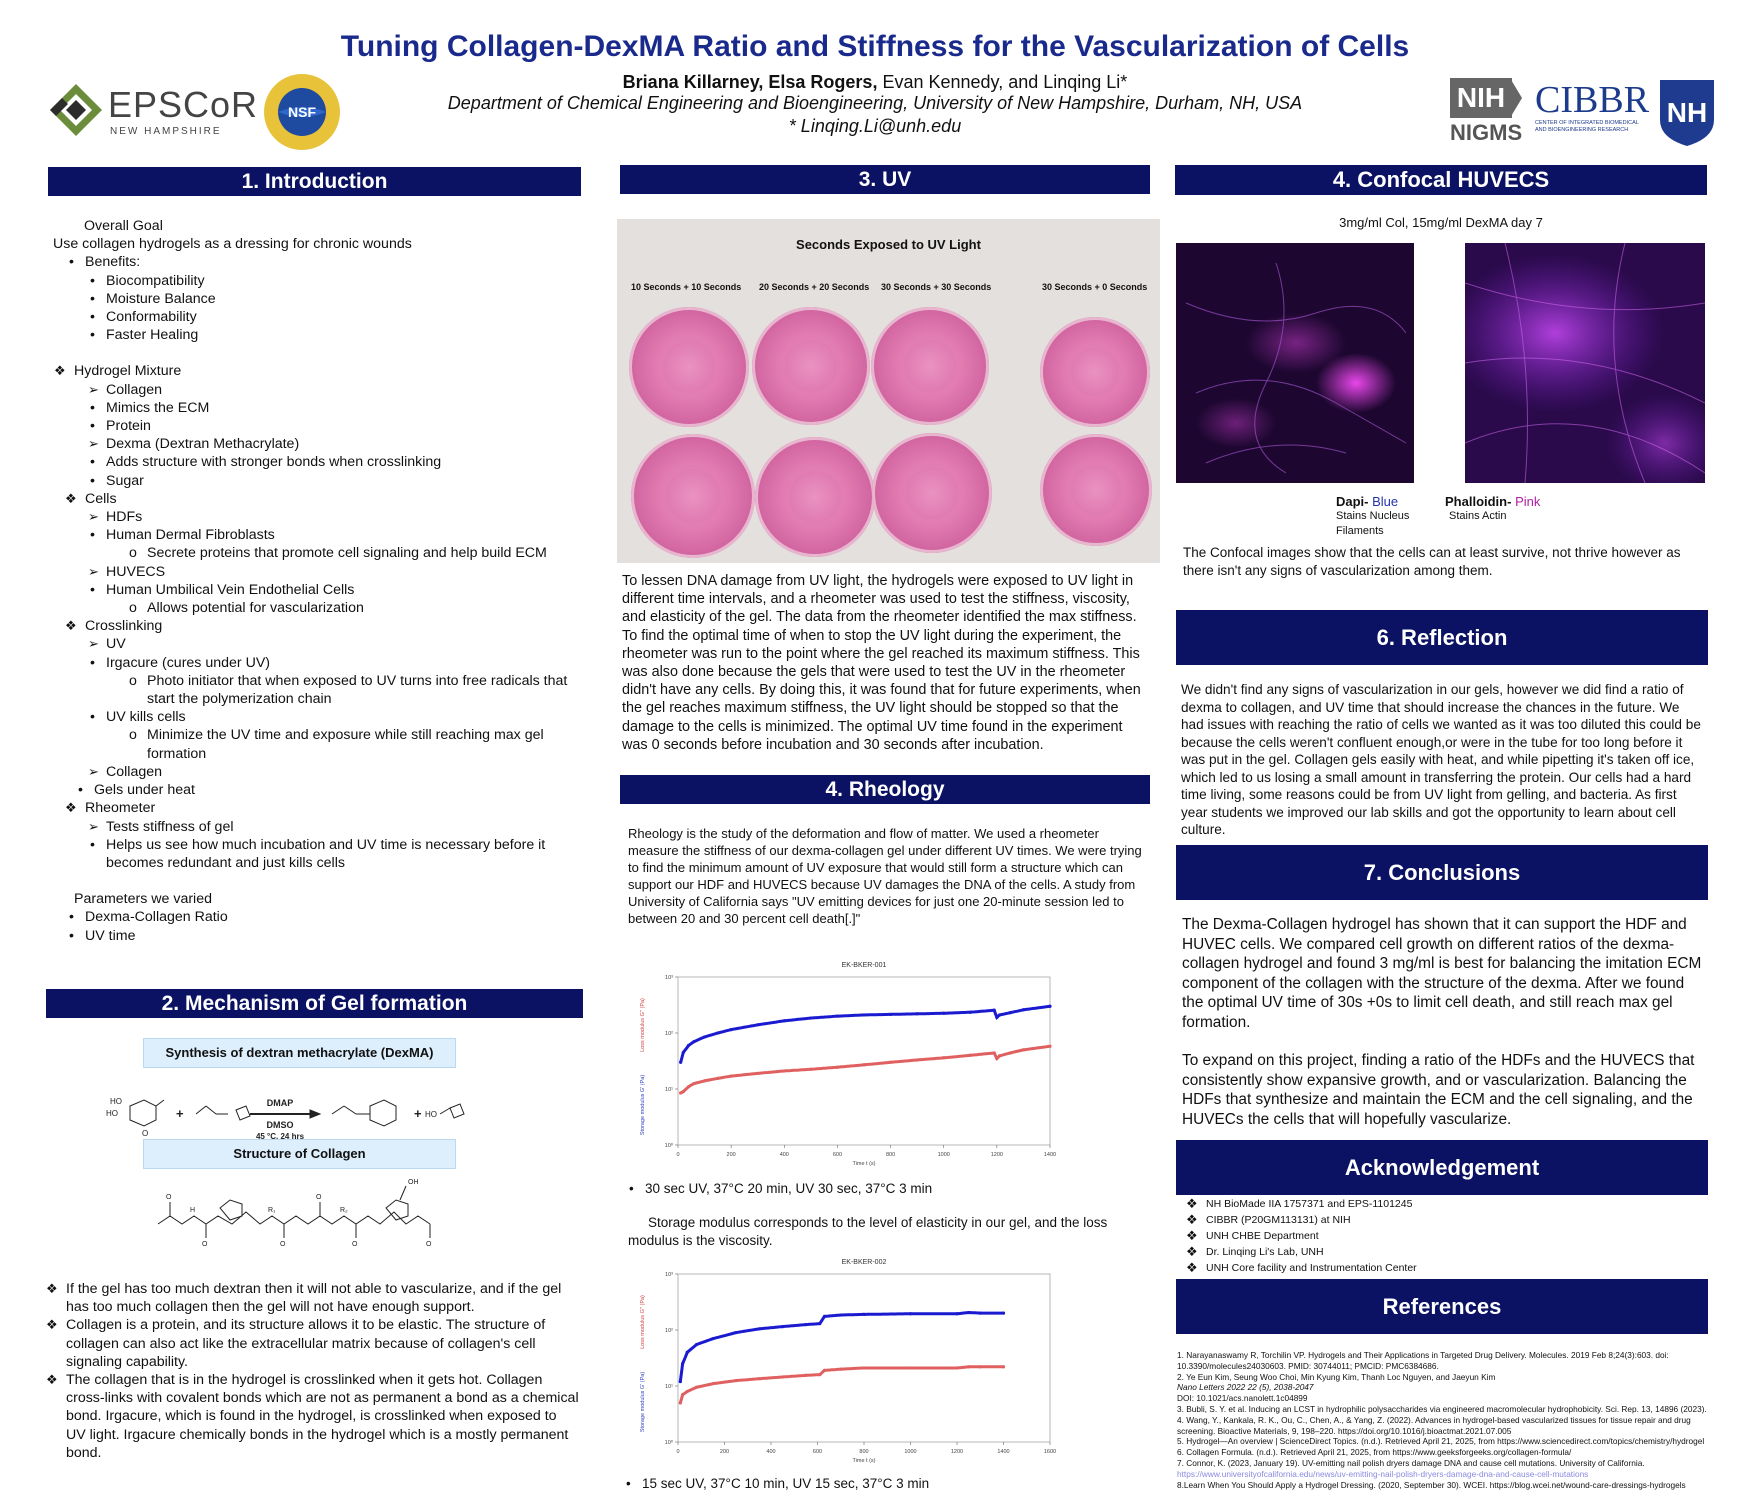 This screenshot has height=1500, width=1750. I want to click on section-heading-uv: 3. UV, so click(885, 179).